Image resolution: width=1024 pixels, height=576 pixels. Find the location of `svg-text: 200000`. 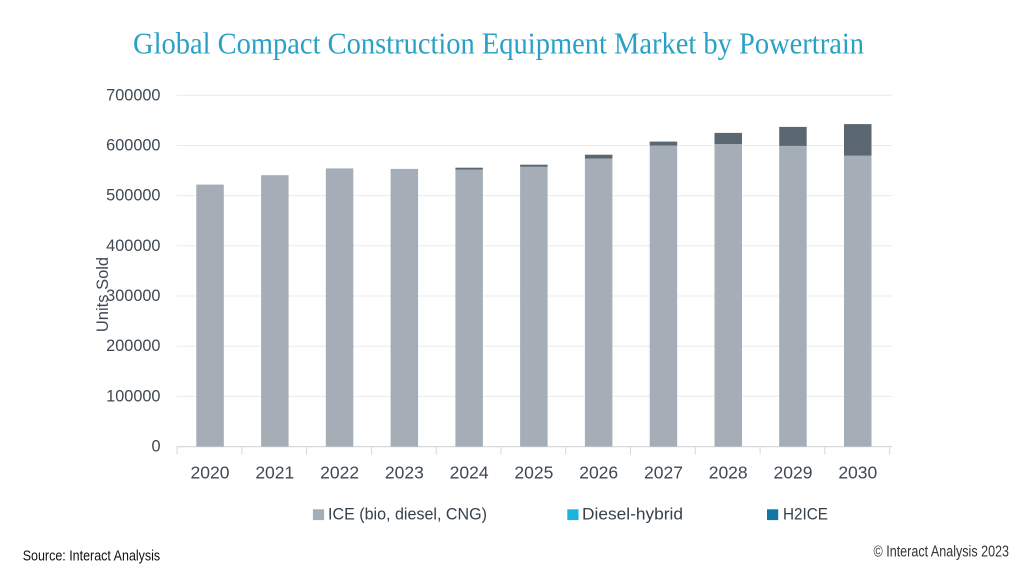

svg-text: 200000 is located at coordinates (133, 346).